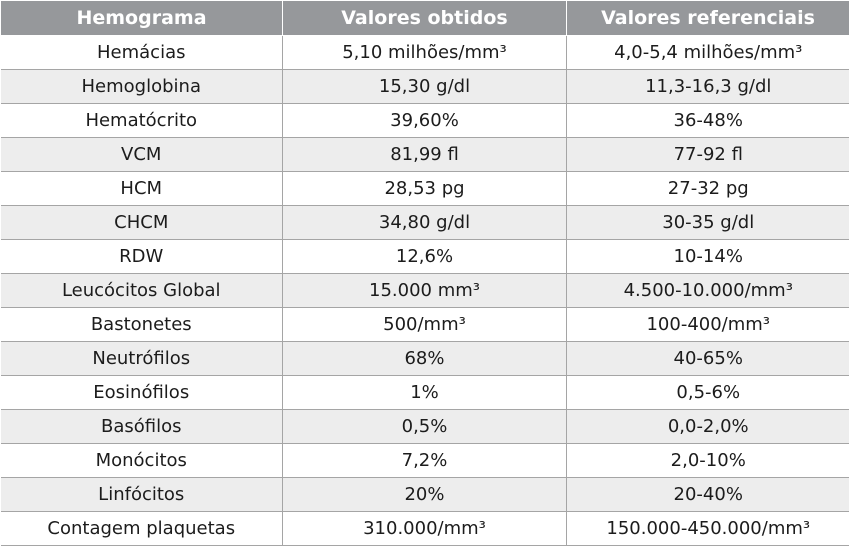  What do you see at coordinates (707, 426) in the screenshot?
I see `reference-value-cell: 0,0-2,0%` at bounding box center [707, 426].